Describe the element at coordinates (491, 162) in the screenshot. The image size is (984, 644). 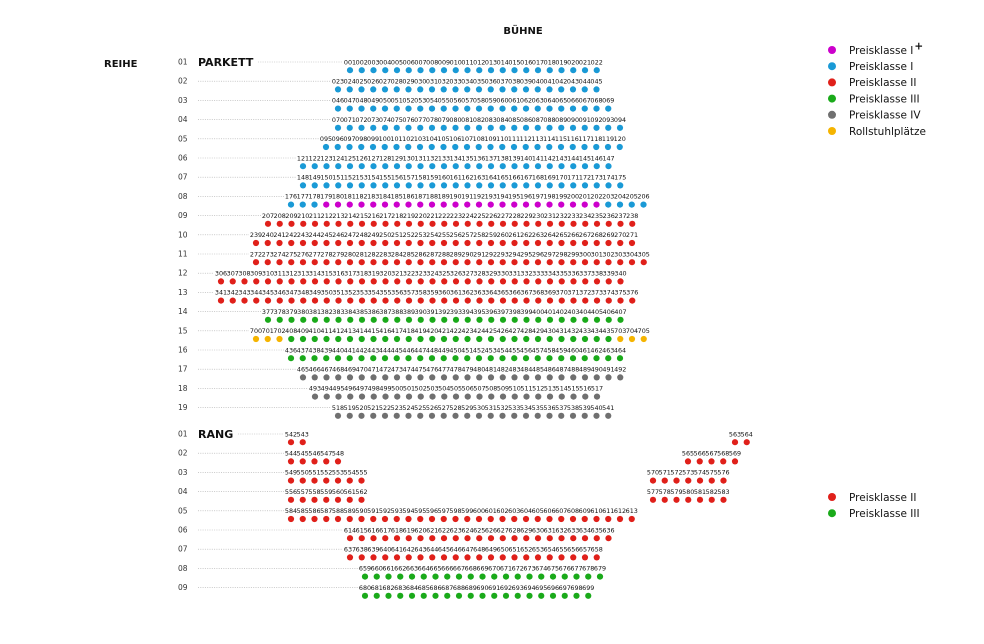
I see `seat-137: 137` at that location.